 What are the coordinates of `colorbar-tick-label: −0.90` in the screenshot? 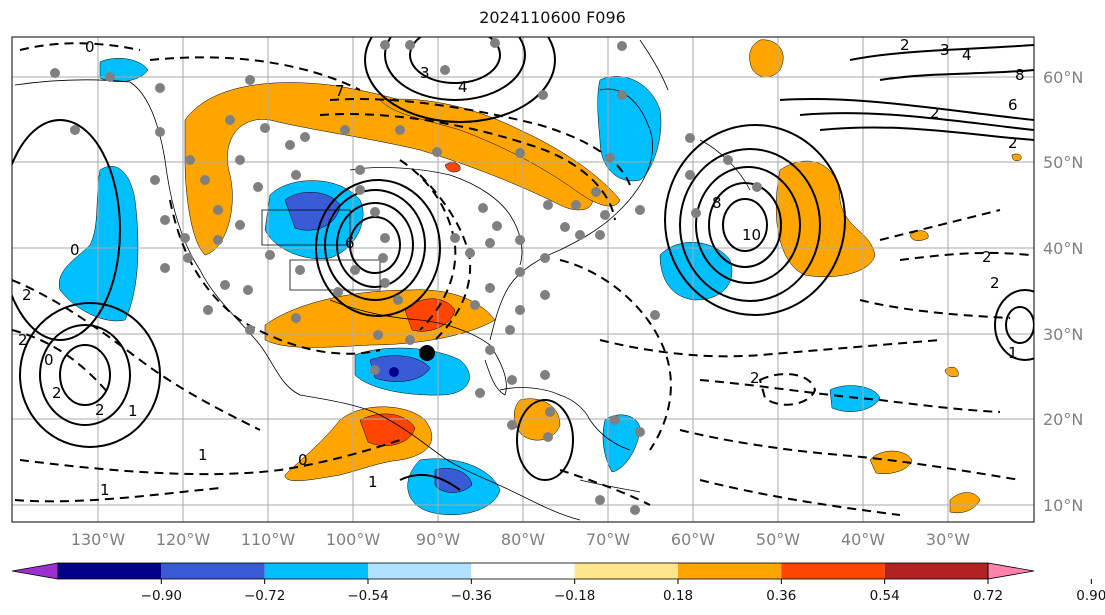 It's located at (161, 596).